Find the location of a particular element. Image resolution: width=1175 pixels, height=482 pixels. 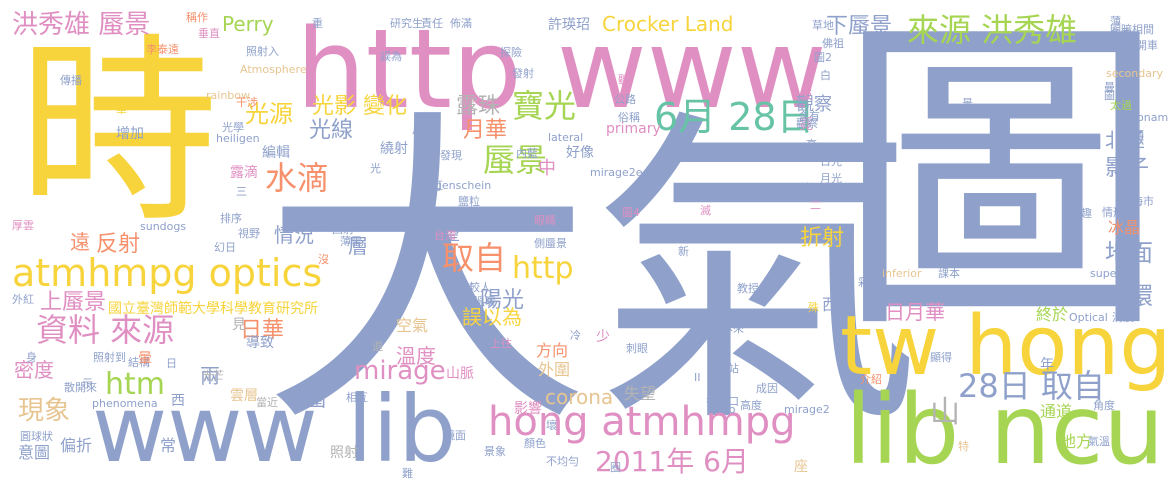

cloud-word: 日光 is located at coordinates (831, 161).